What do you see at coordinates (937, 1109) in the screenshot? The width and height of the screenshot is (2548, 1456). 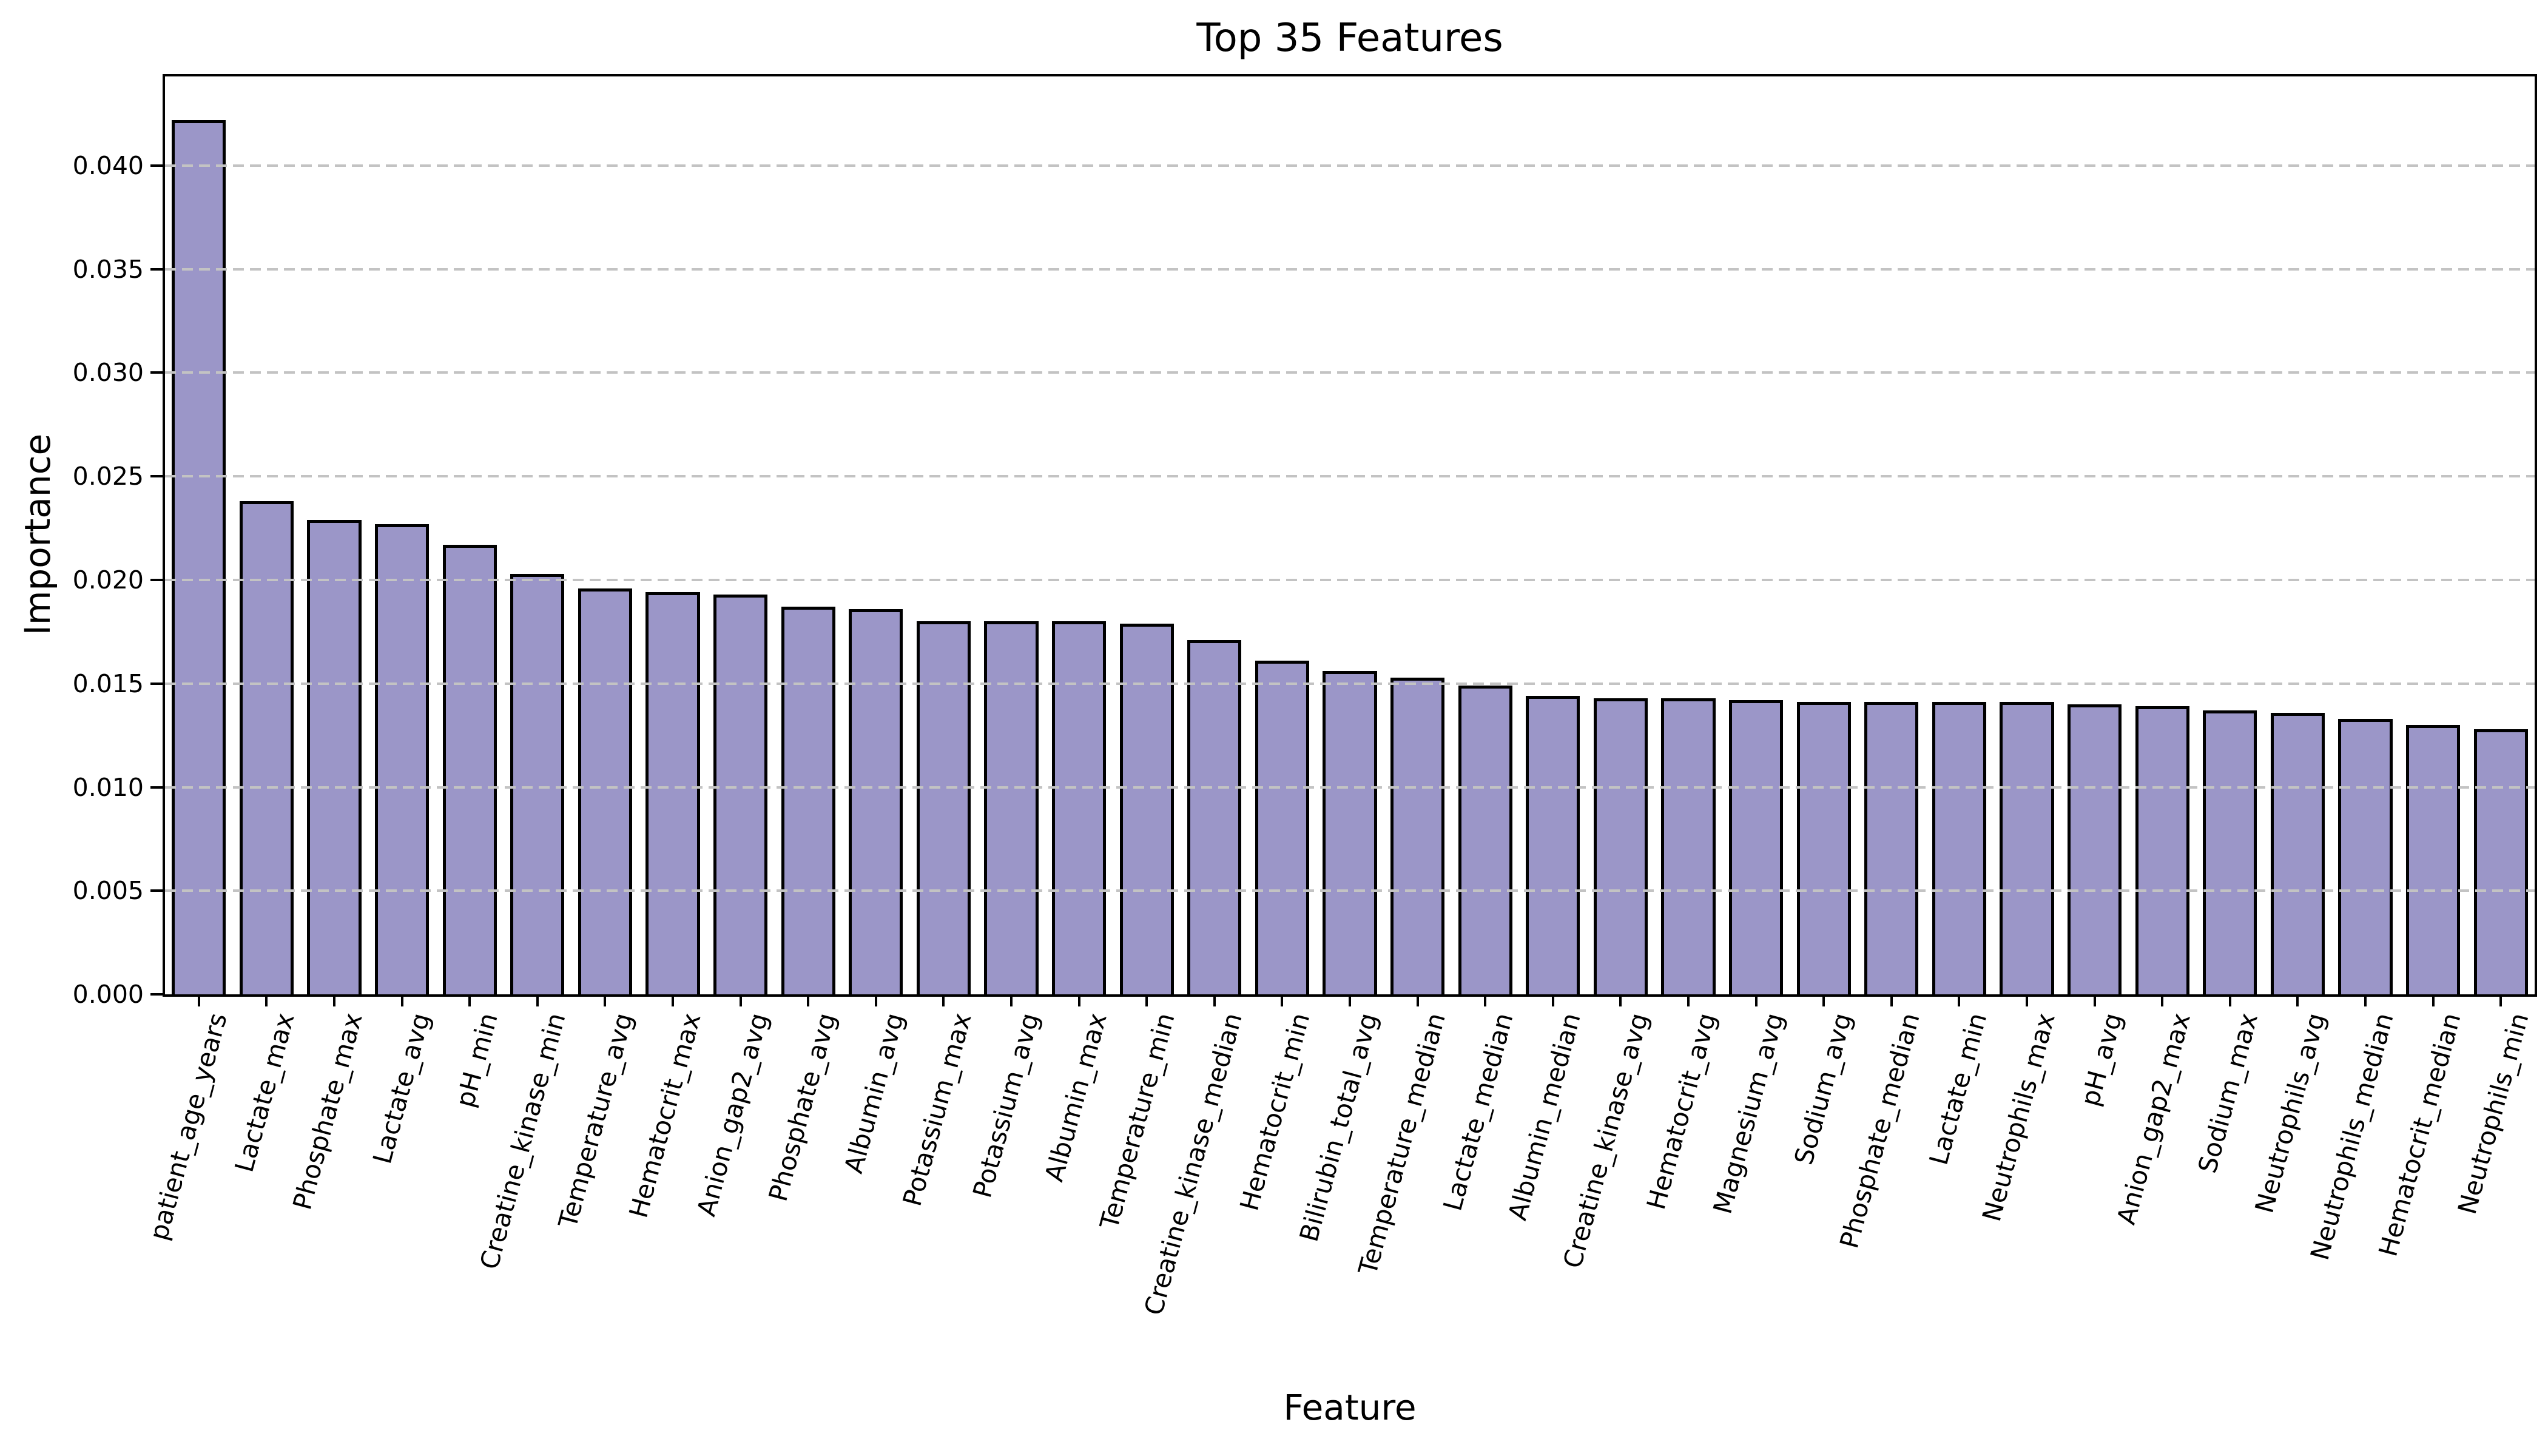 I see `x-tick-label: Potassium_max` at bounding box center [937, 1109].